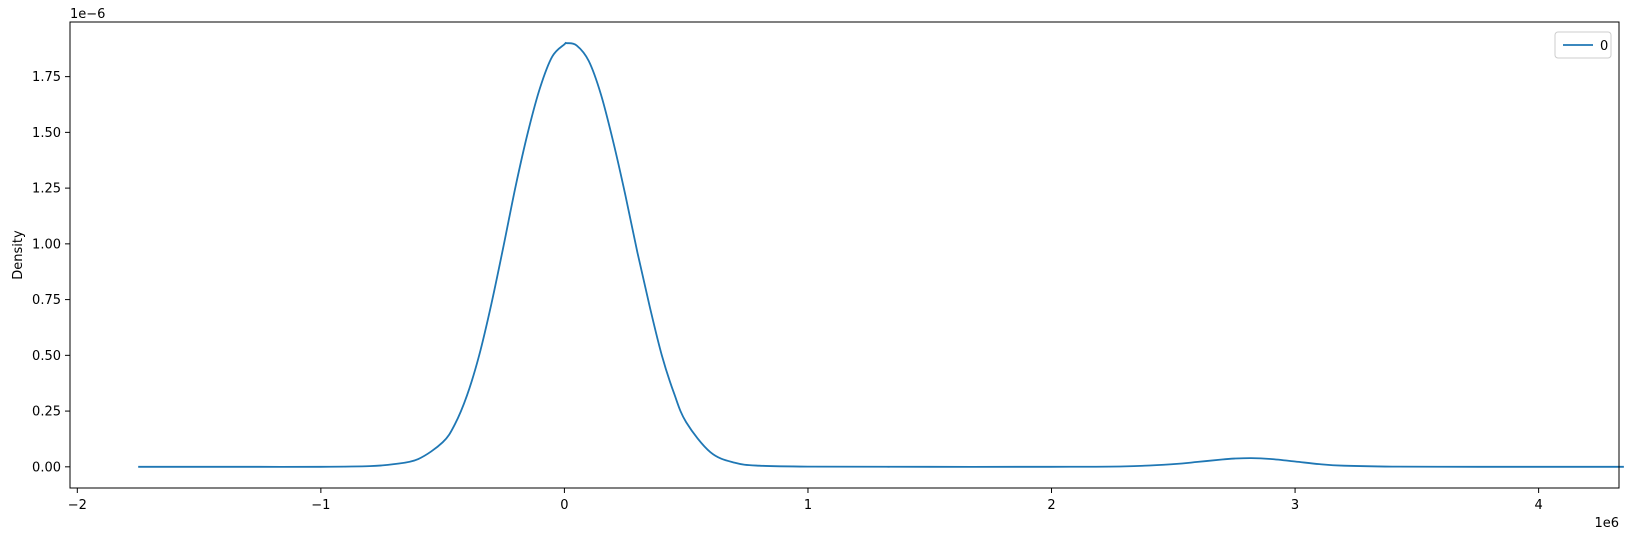  What do you see at coordinates (46, 467) in the screenshot?
I see `y-tick-label: 0.00` at bounding box center [46, 467].